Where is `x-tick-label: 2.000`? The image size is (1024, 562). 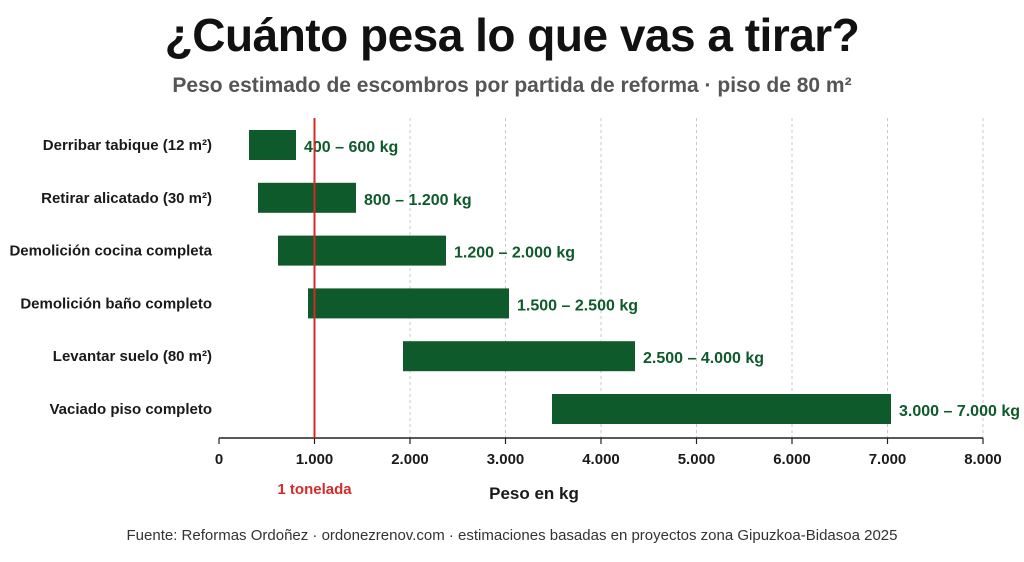 x-tick-label: 2.000 is located at coordinates (410, 459).